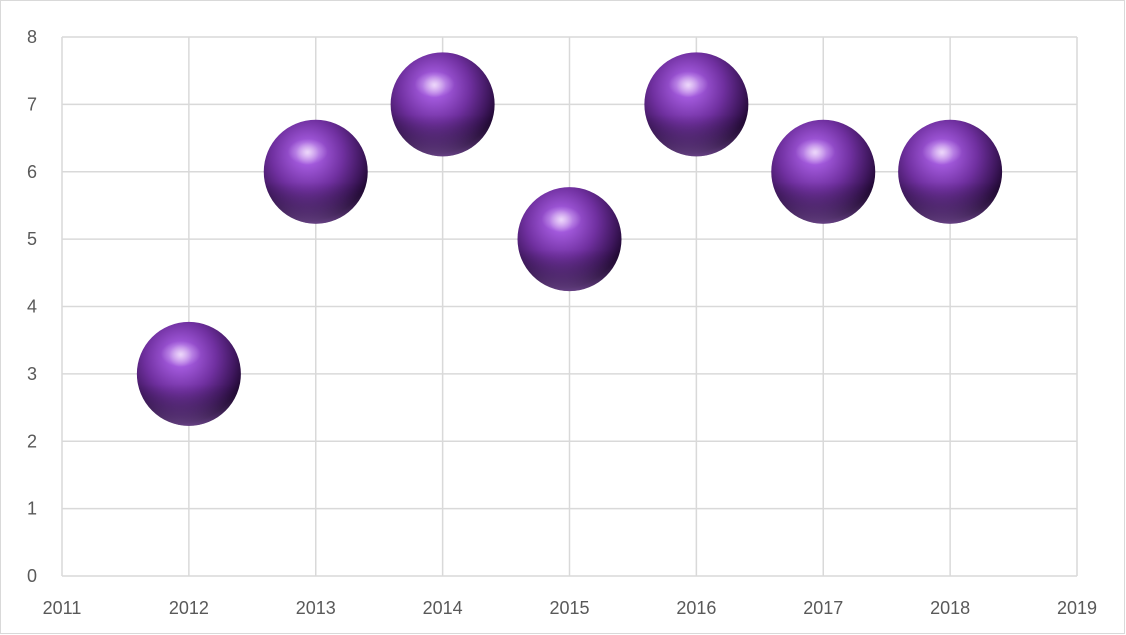  Describe the element at coordinates (32, 172) in the screenshot. I see `y-tick-label: 6` at that location.